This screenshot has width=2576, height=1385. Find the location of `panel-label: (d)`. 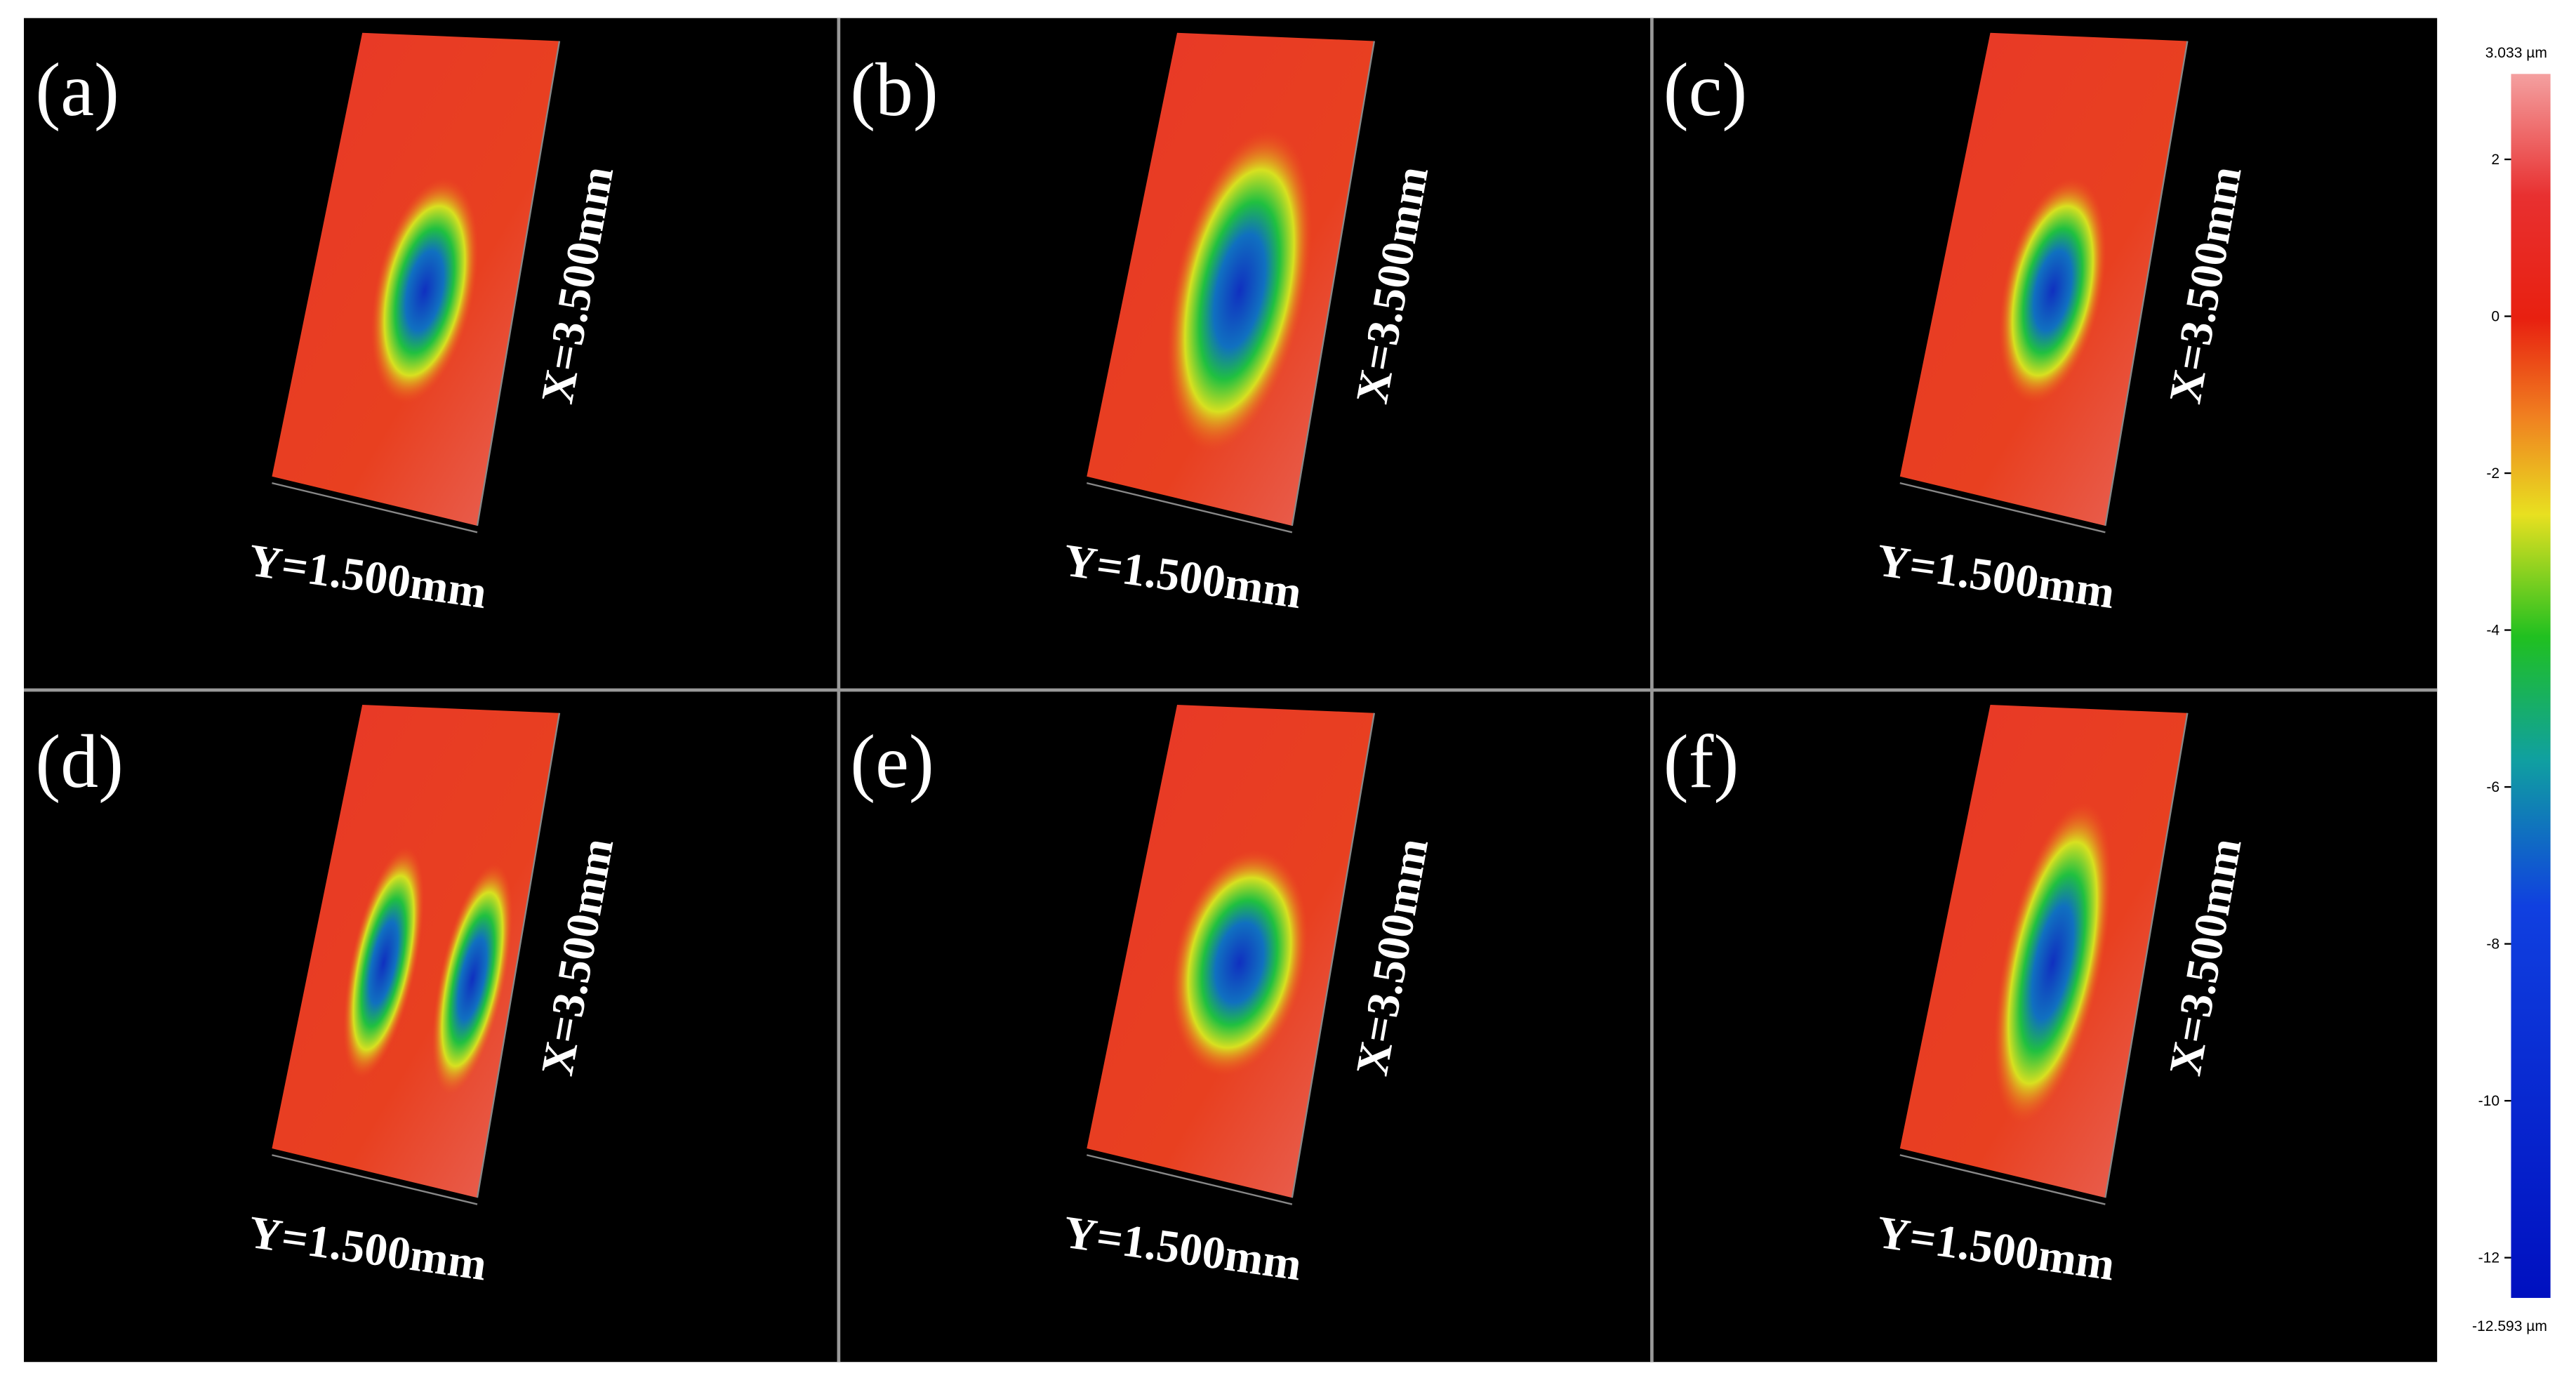

panel-label: (d) is located at coordinates (79, 762).